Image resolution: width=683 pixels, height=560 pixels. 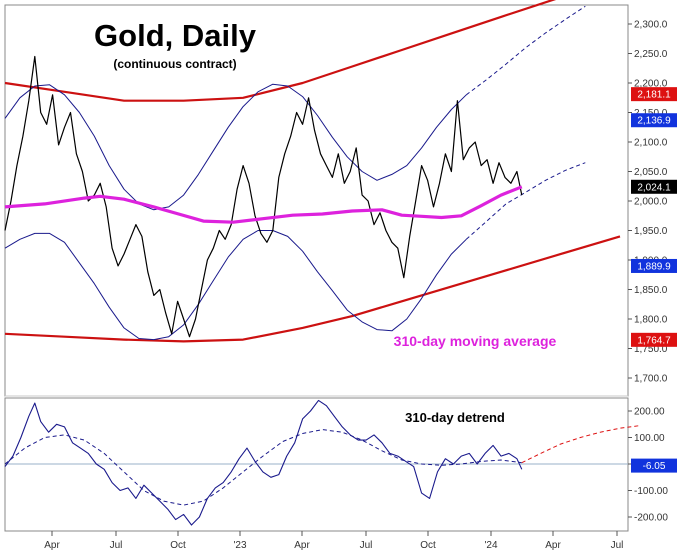 I want to click on price-series-lower-channel-projection, so click(x=525, y=201).